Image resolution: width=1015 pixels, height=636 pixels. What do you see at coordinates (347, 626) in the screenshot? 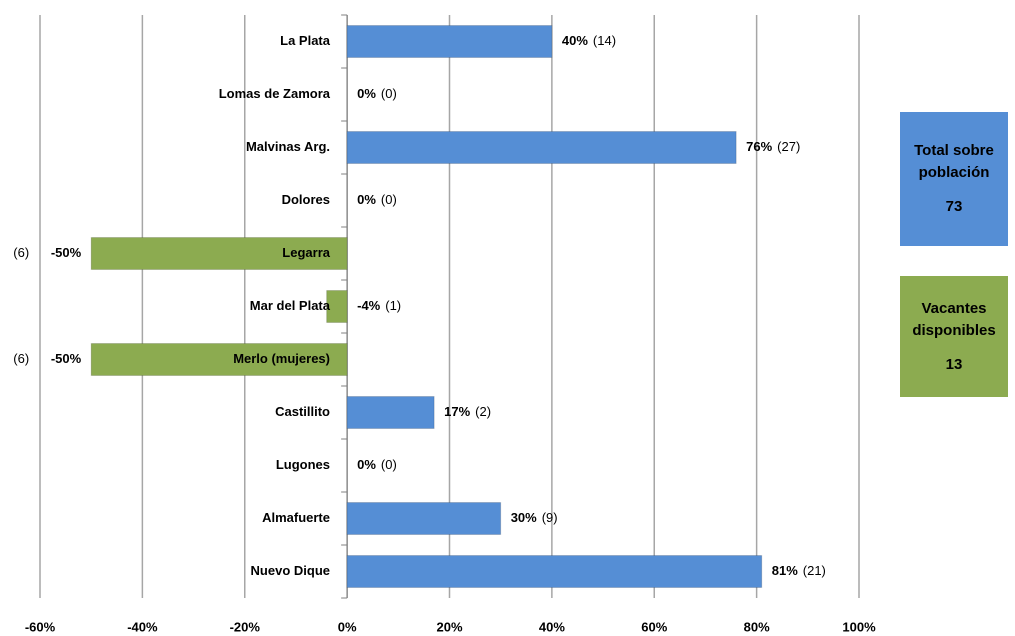
I see `x-tick-label: 0%` at bounding box center [347, 626].